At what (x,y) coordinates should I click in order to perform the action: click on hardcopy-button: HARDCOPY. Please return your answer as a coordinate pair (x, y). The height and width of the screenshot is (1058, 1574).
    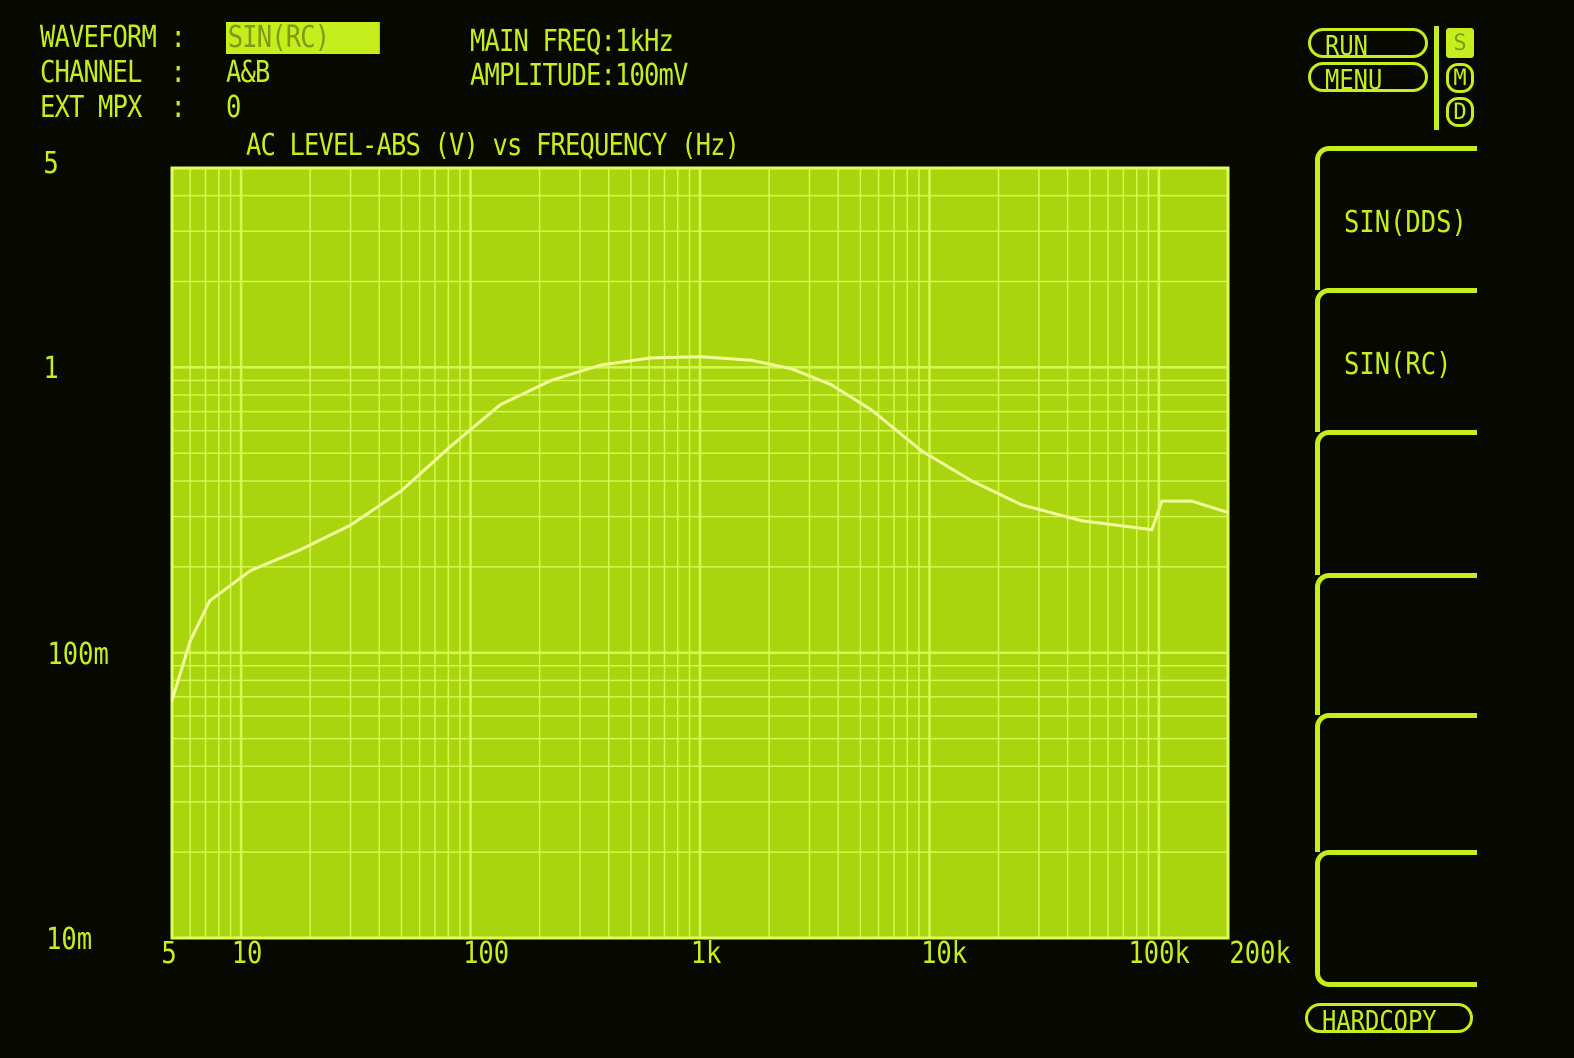
    Looking at the image, I should click on (1389, 1020).